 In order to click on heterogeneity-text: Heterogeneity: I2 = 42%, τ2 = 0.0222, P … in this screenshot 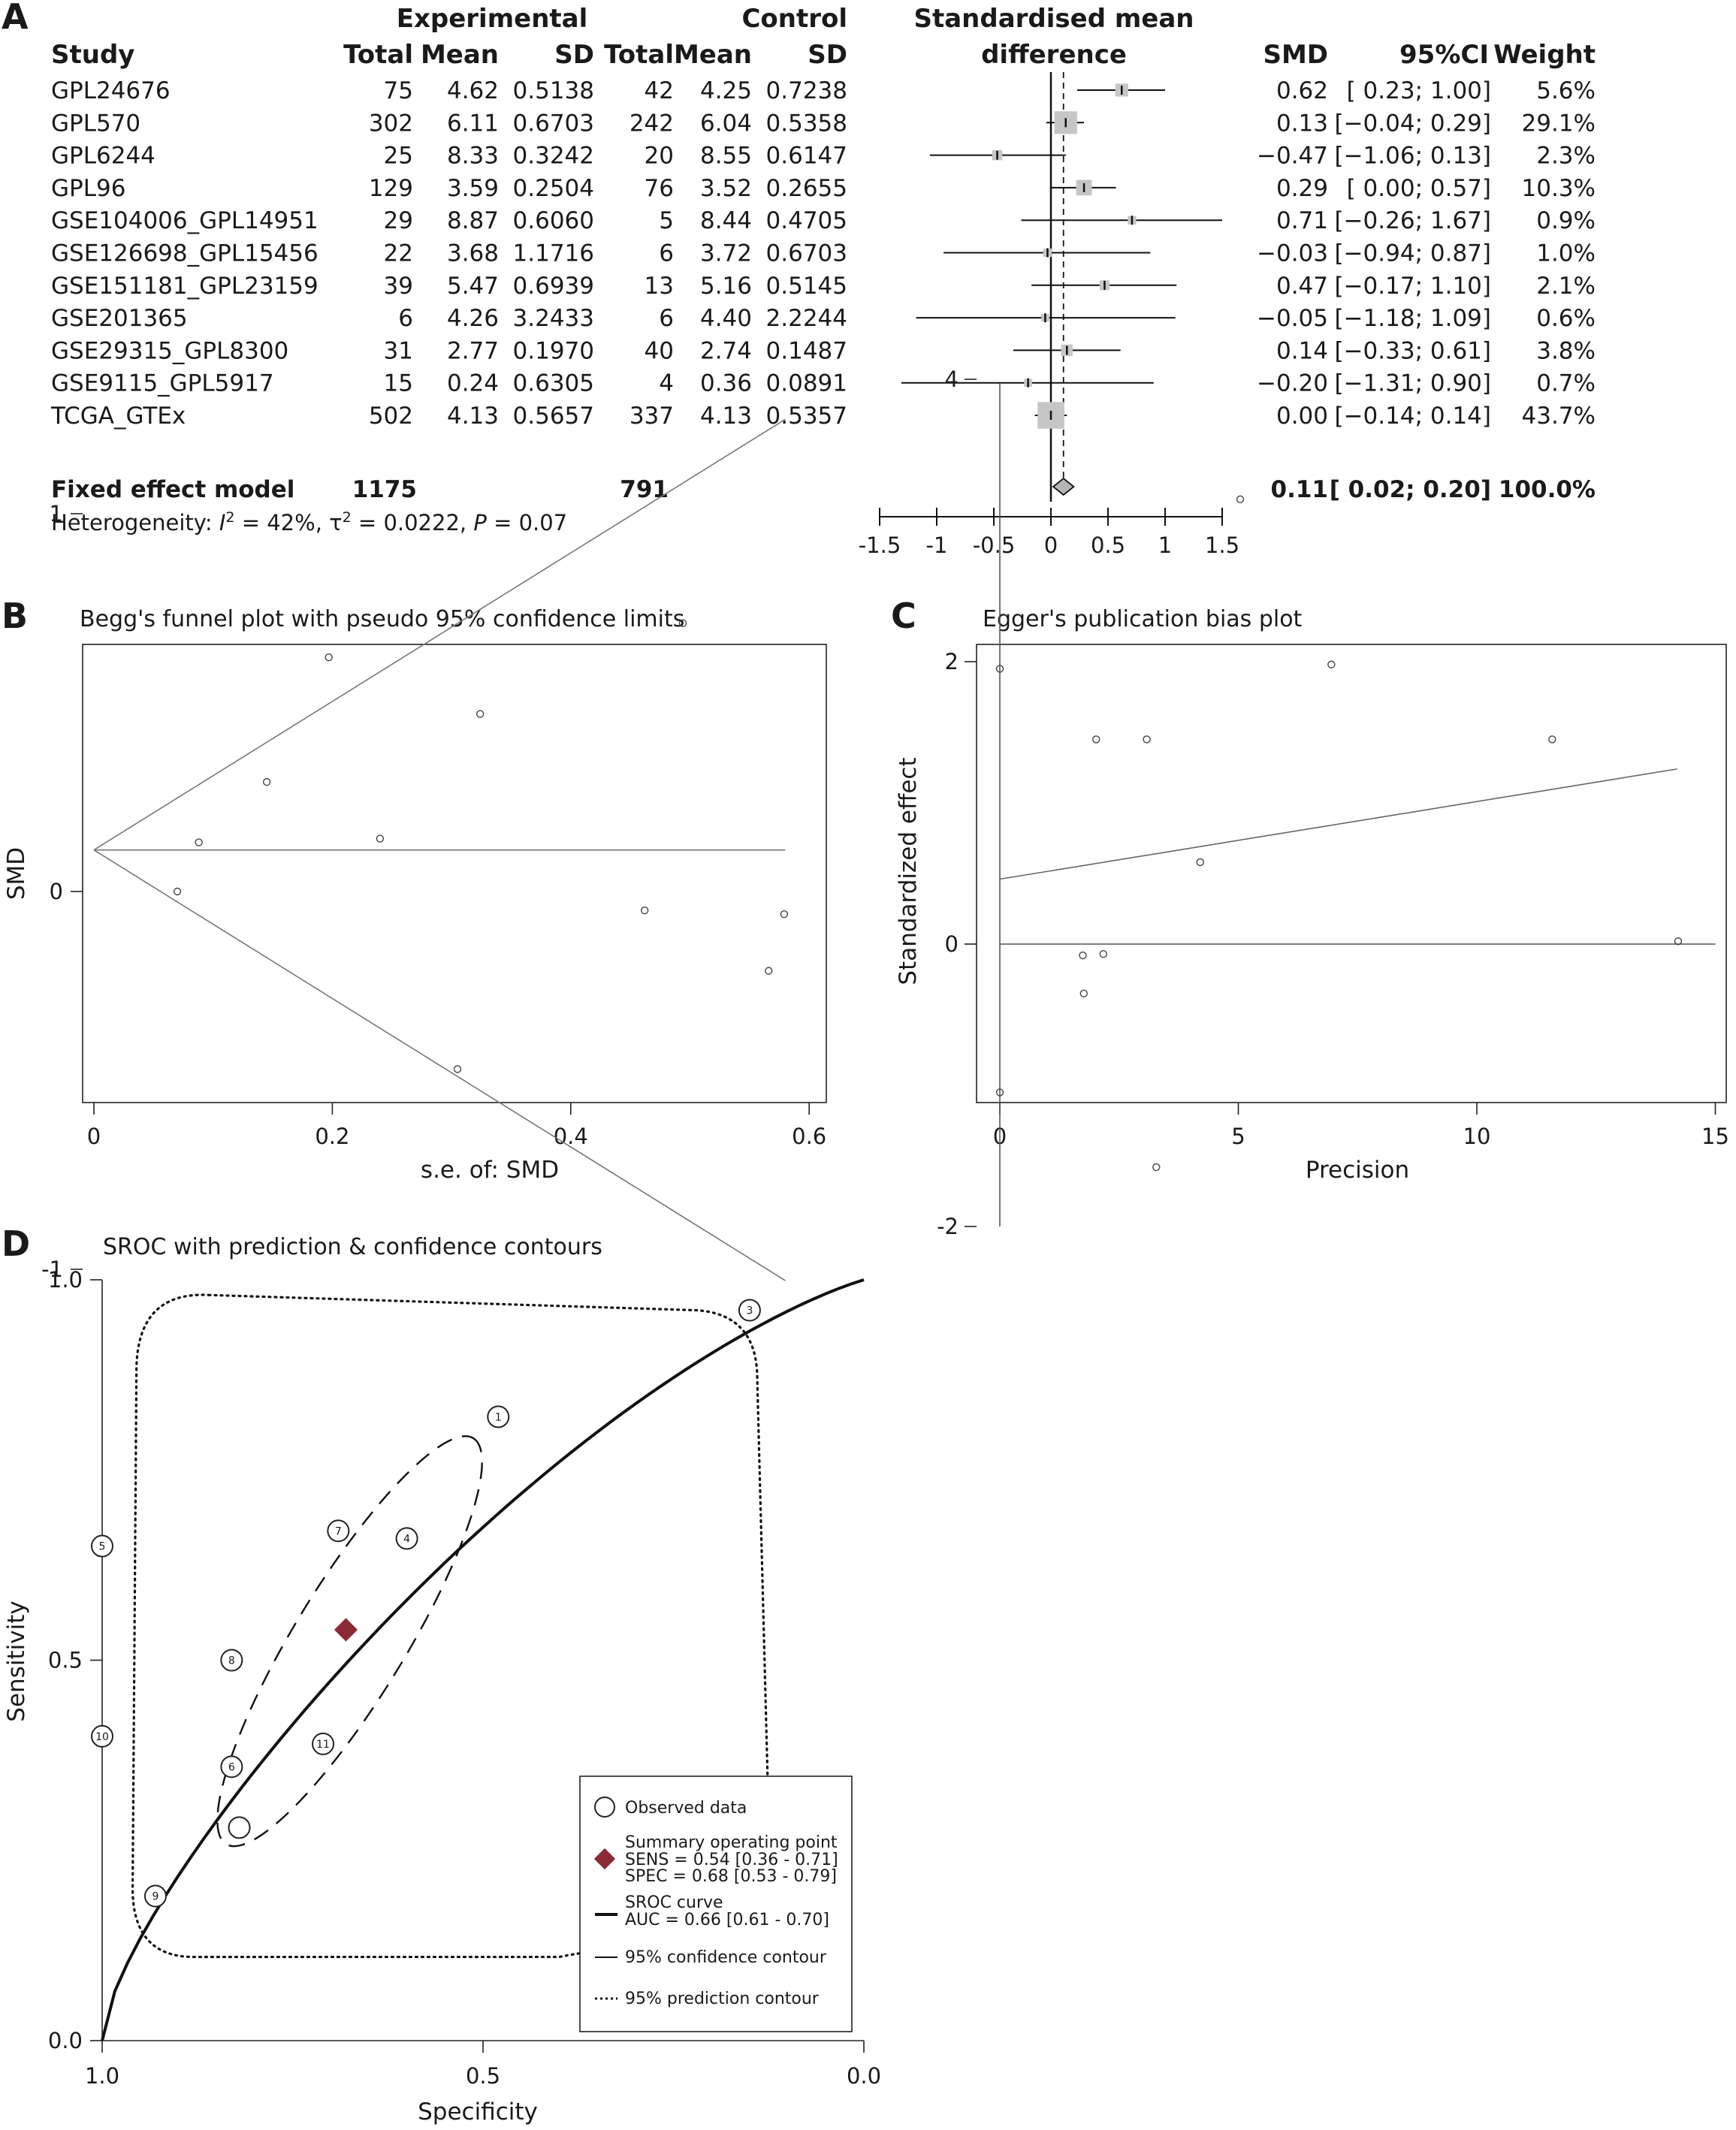, I will do `click(309, 522)`.